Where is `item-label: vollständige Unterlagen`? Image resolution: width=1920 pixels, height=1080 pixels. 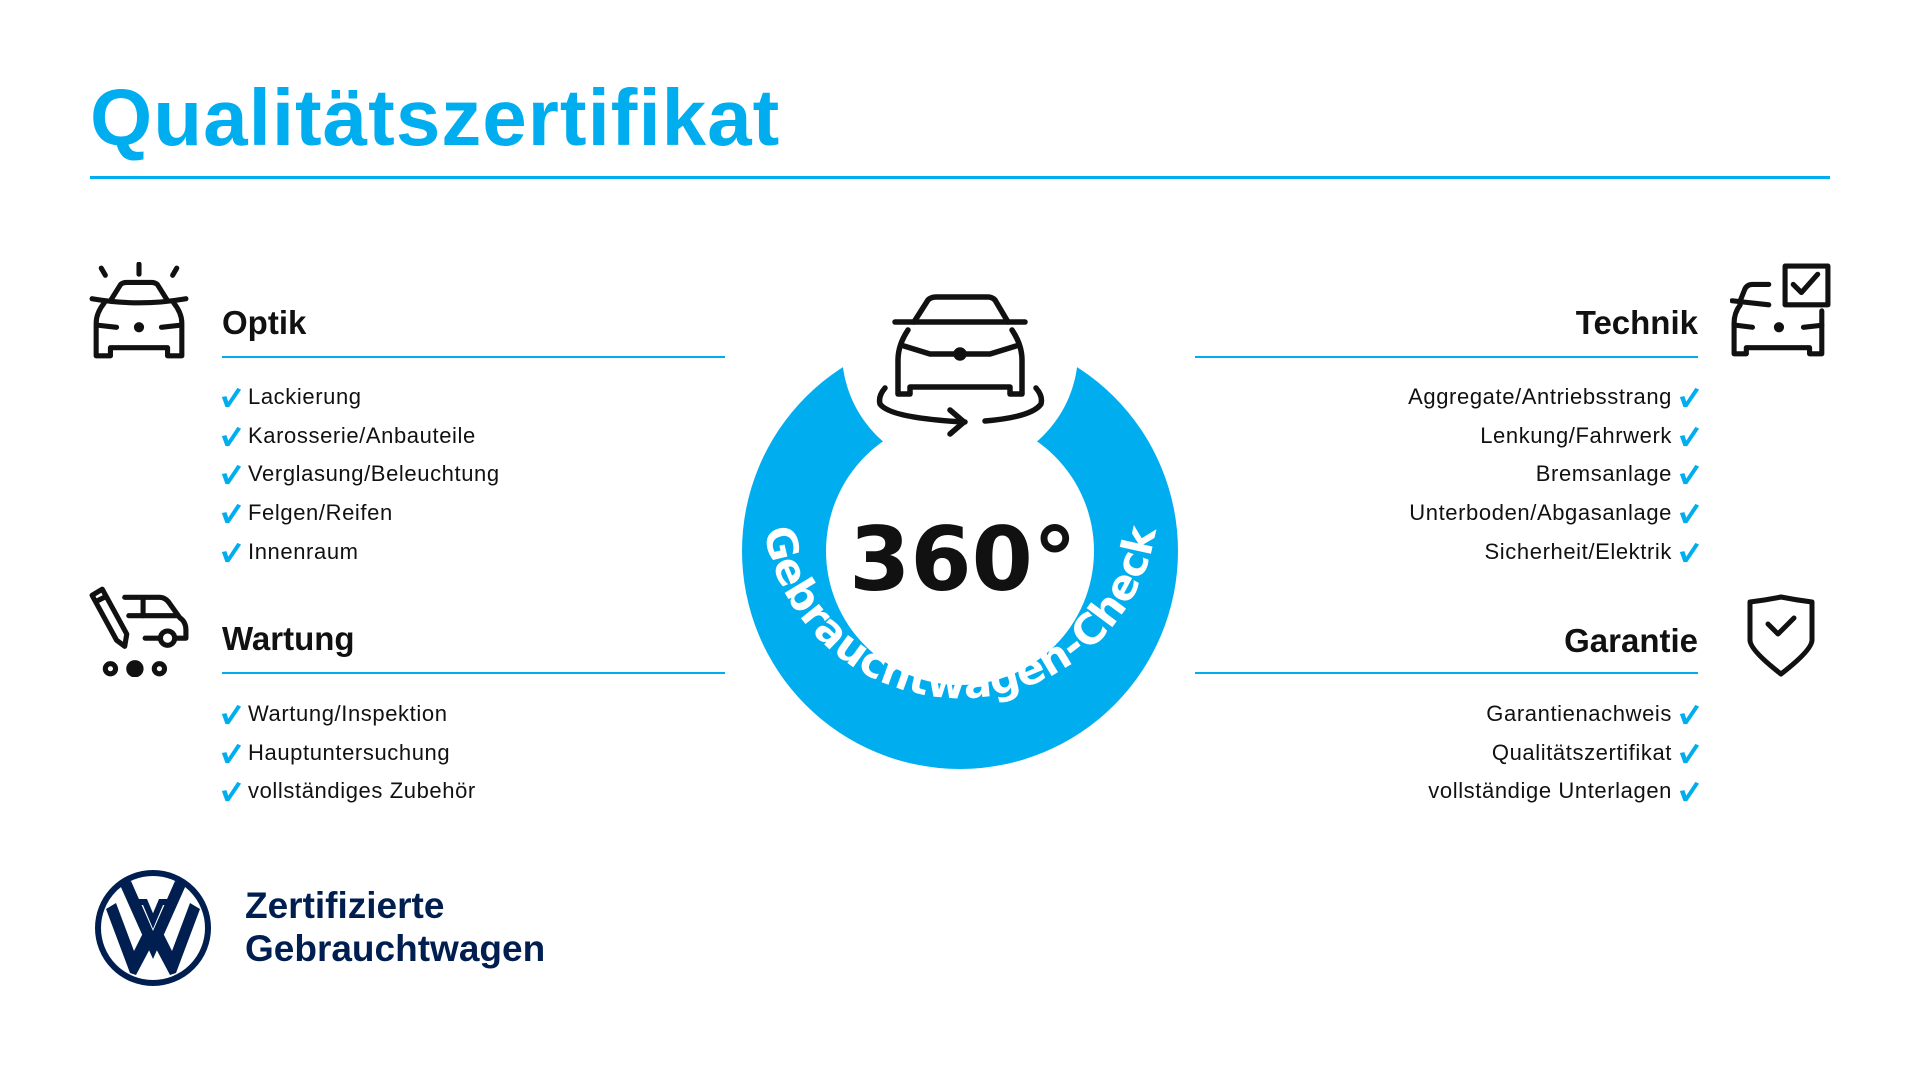
item-label: vollständige Unterlagen is located at coordinates (1550, 791).